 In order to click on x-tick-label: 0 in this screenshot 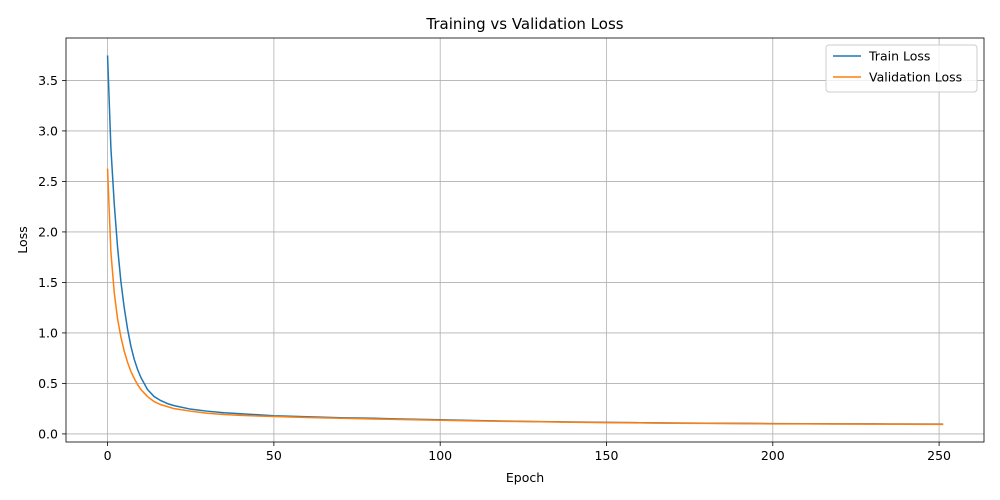, I will do `click(108, 455)`.